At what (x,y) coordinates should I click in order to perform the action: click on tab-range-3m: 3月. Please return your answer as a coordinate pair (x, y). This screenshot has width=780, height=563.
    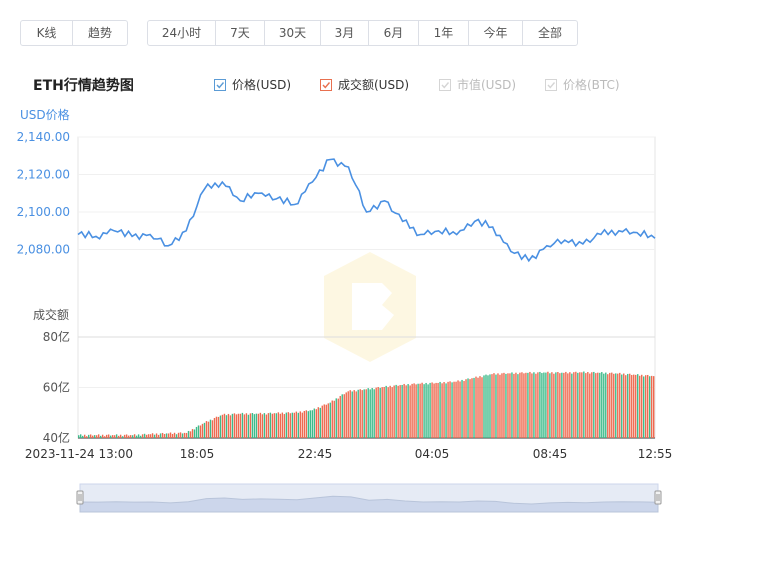
    Looking at the image, I should click on (345, 33).